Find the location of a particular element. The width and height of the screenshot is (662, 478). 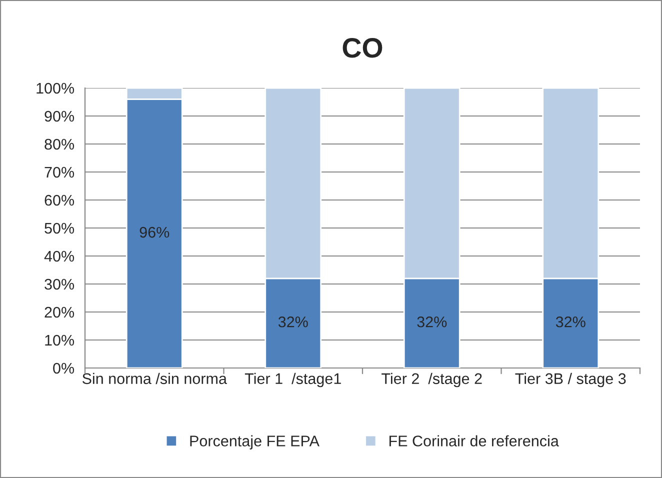

y-tick-label: 90% is located at coordinates (59, 116).